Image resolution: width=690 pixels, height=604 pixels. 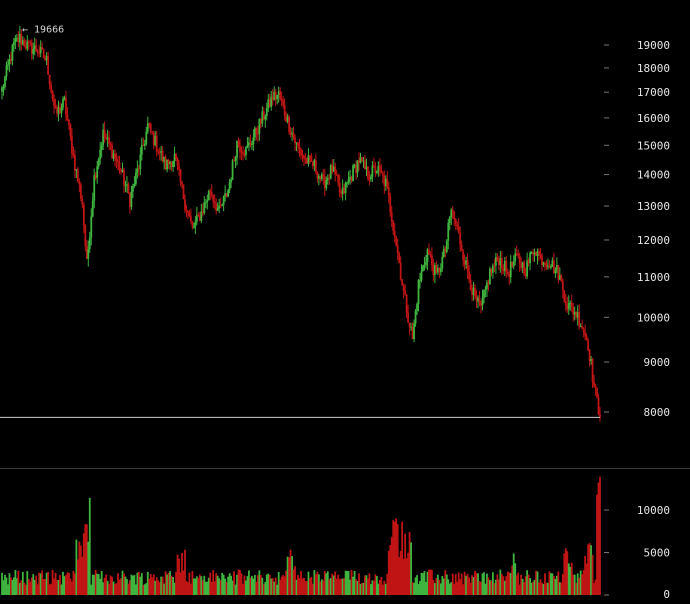 What do you see at coordinates (657, 362) in the screenshot?
I see `price-tick-label: 9000` at bounding box center [657, 362].